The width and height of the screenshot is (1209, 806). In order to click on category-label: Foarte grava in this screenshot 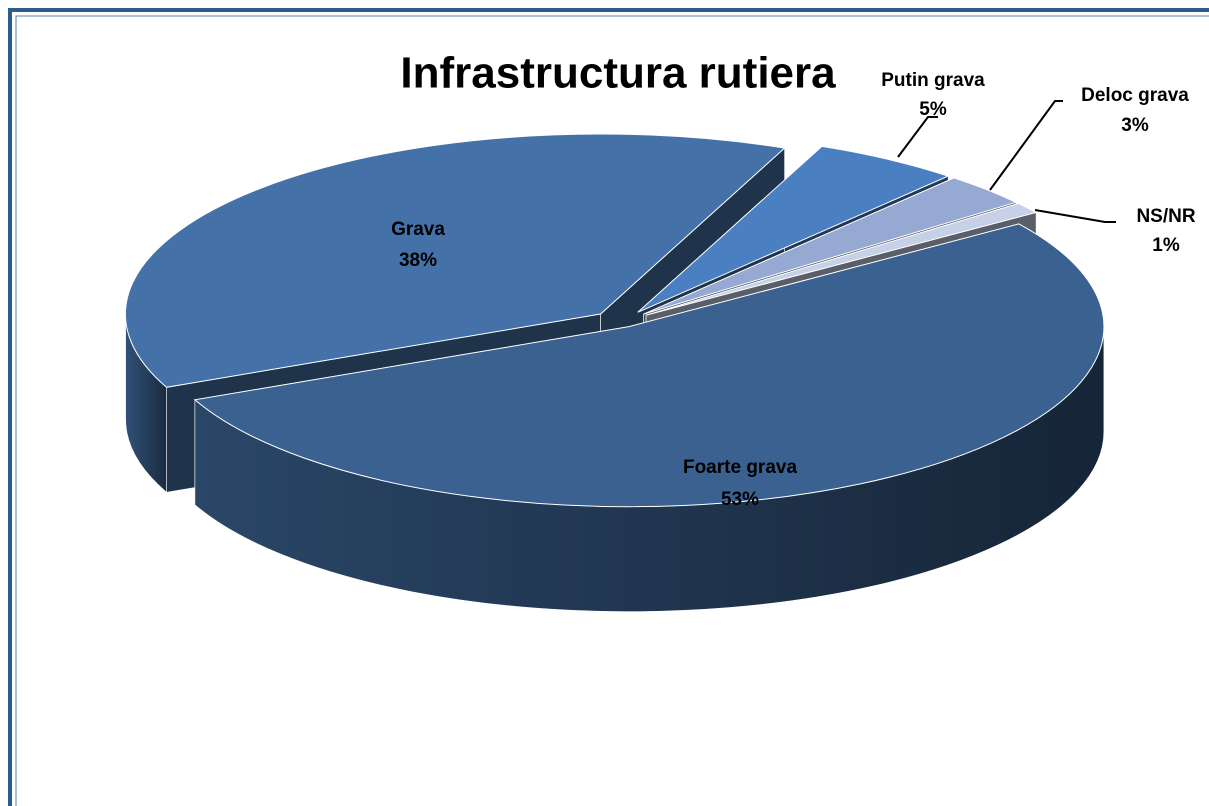, I will do `click(740, 467)`.